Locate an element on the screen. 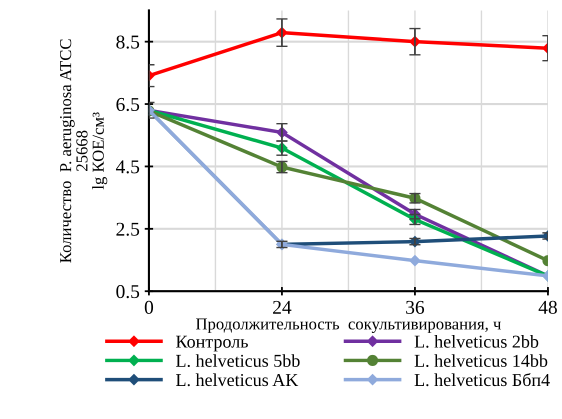  legend-label: L. helveticus 14bb is located at coordinates (481, 361).